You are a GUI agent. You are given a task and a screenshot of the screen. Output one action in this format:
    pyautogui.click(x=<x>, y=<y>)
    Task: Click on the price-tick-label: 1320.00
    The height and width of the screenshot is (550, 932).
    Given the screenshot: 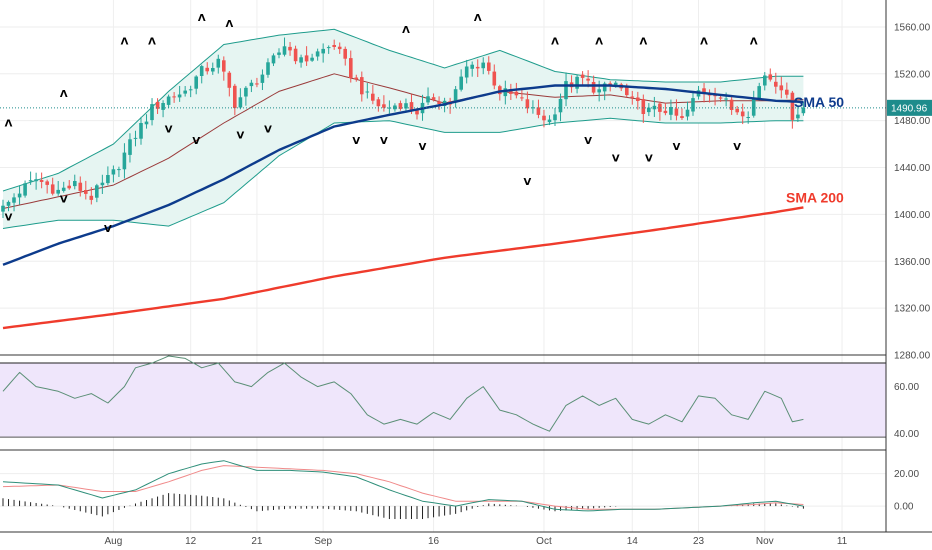 What is the action you would take?
    pyautogui.click(x=912, y=309)
    